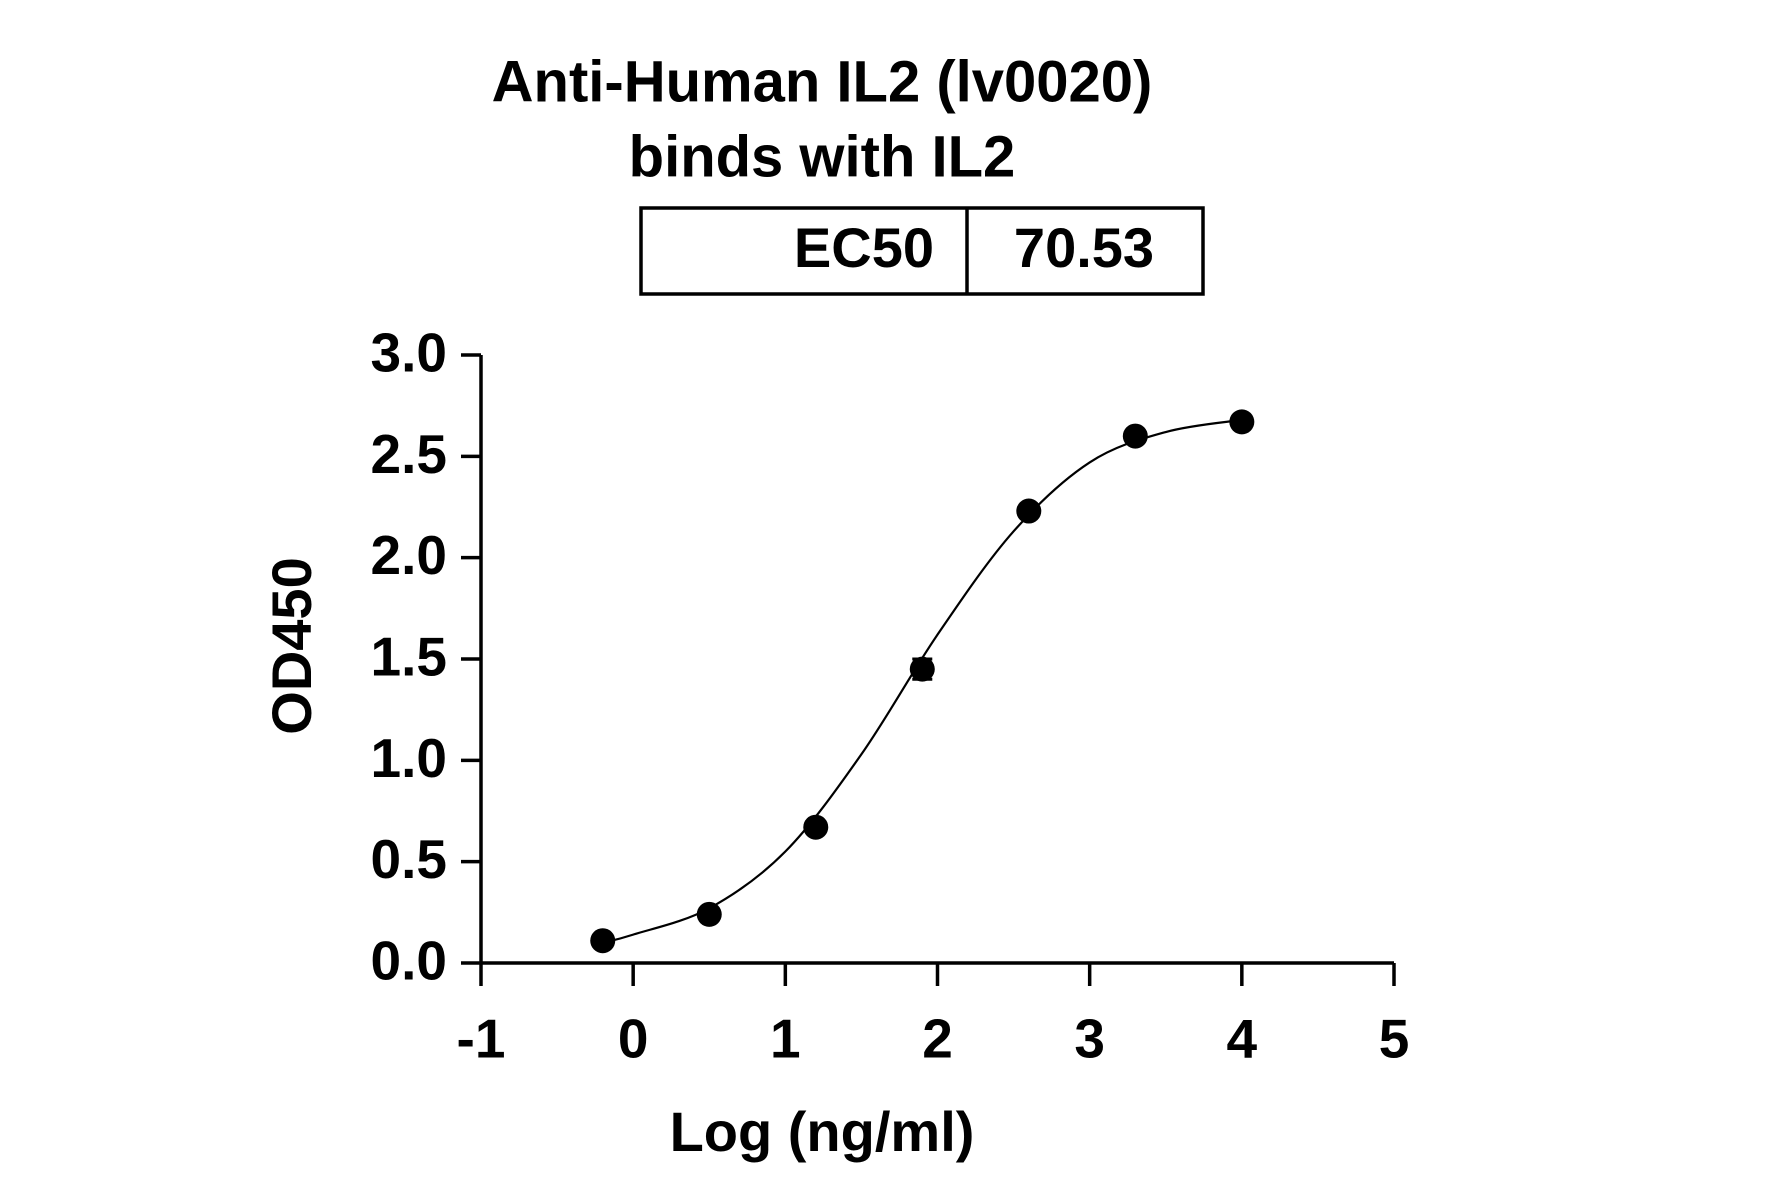 Image resolution: width=1781 pixels, height=1197 pixels. Describe the element at coordinates (481, 1039) in the screenshot. I see `x-tick-label: -1` at that location.